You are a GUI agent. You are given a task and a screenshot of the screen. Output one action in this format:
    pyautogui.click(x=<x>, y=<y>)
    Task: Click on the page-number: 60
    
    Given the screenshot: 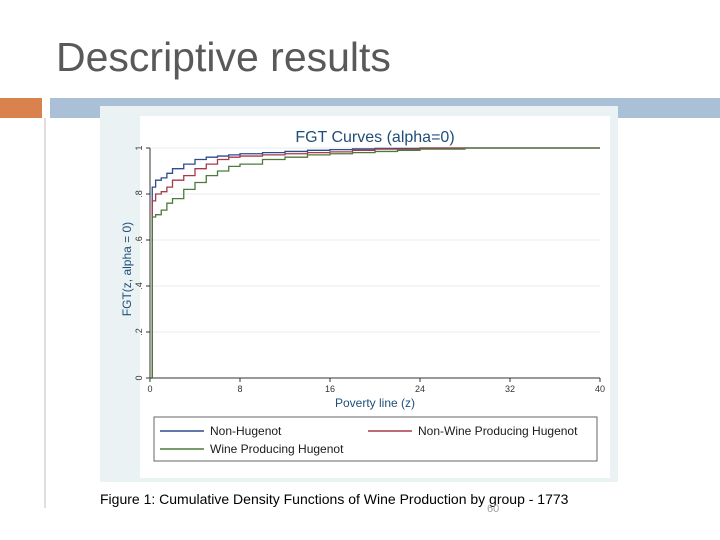 What is the action you would take?
    pyautogui.click(x=493, y=509)
    